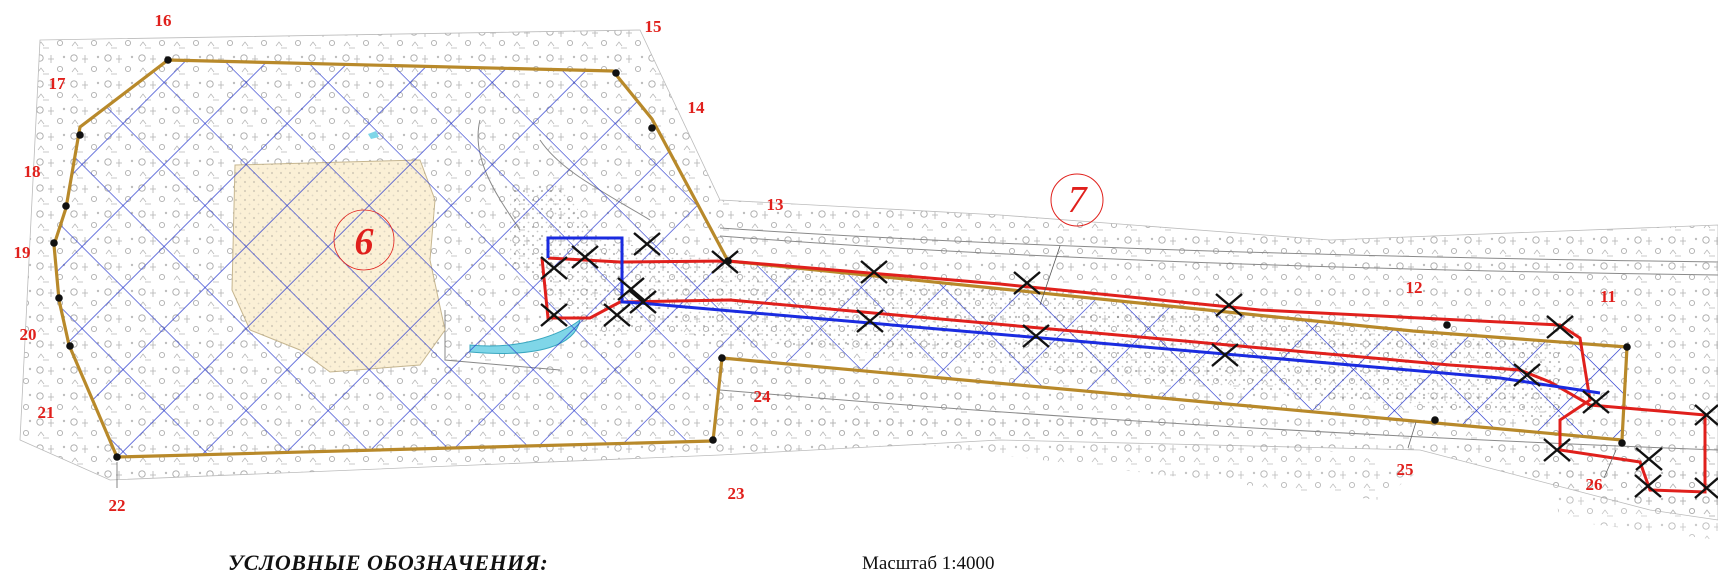 The width and height of the screenshot is (1718, 577). I want to click on point-26-leader, so click(1610, 464).